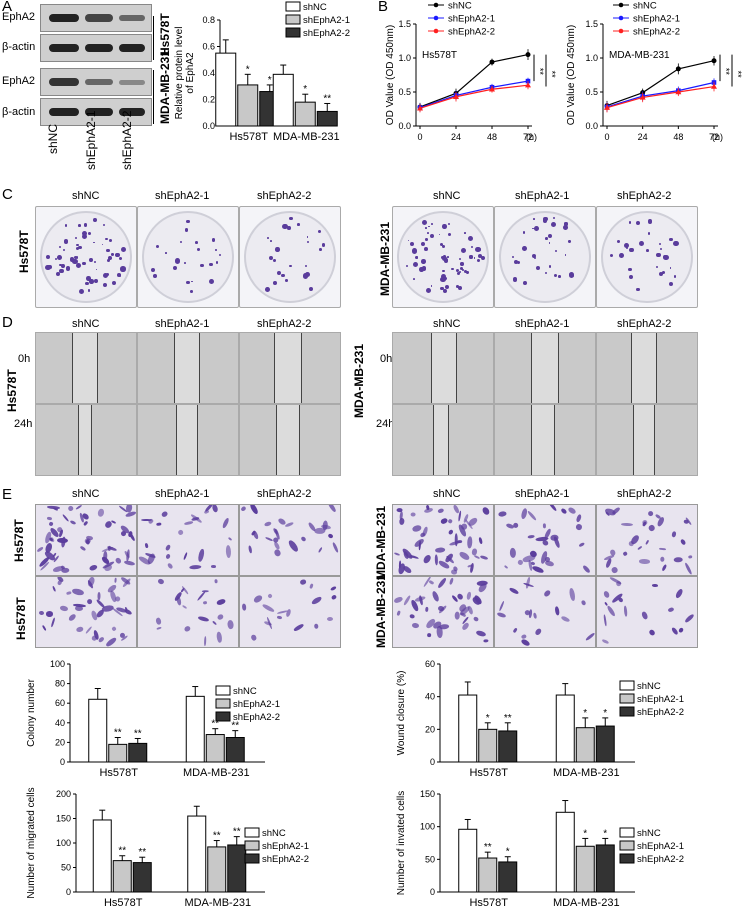 The width and height of the screenshot is (743, 917). Describe the element at coordinates (188, 257) in the screenshot. I see `colony-dish` at that location.